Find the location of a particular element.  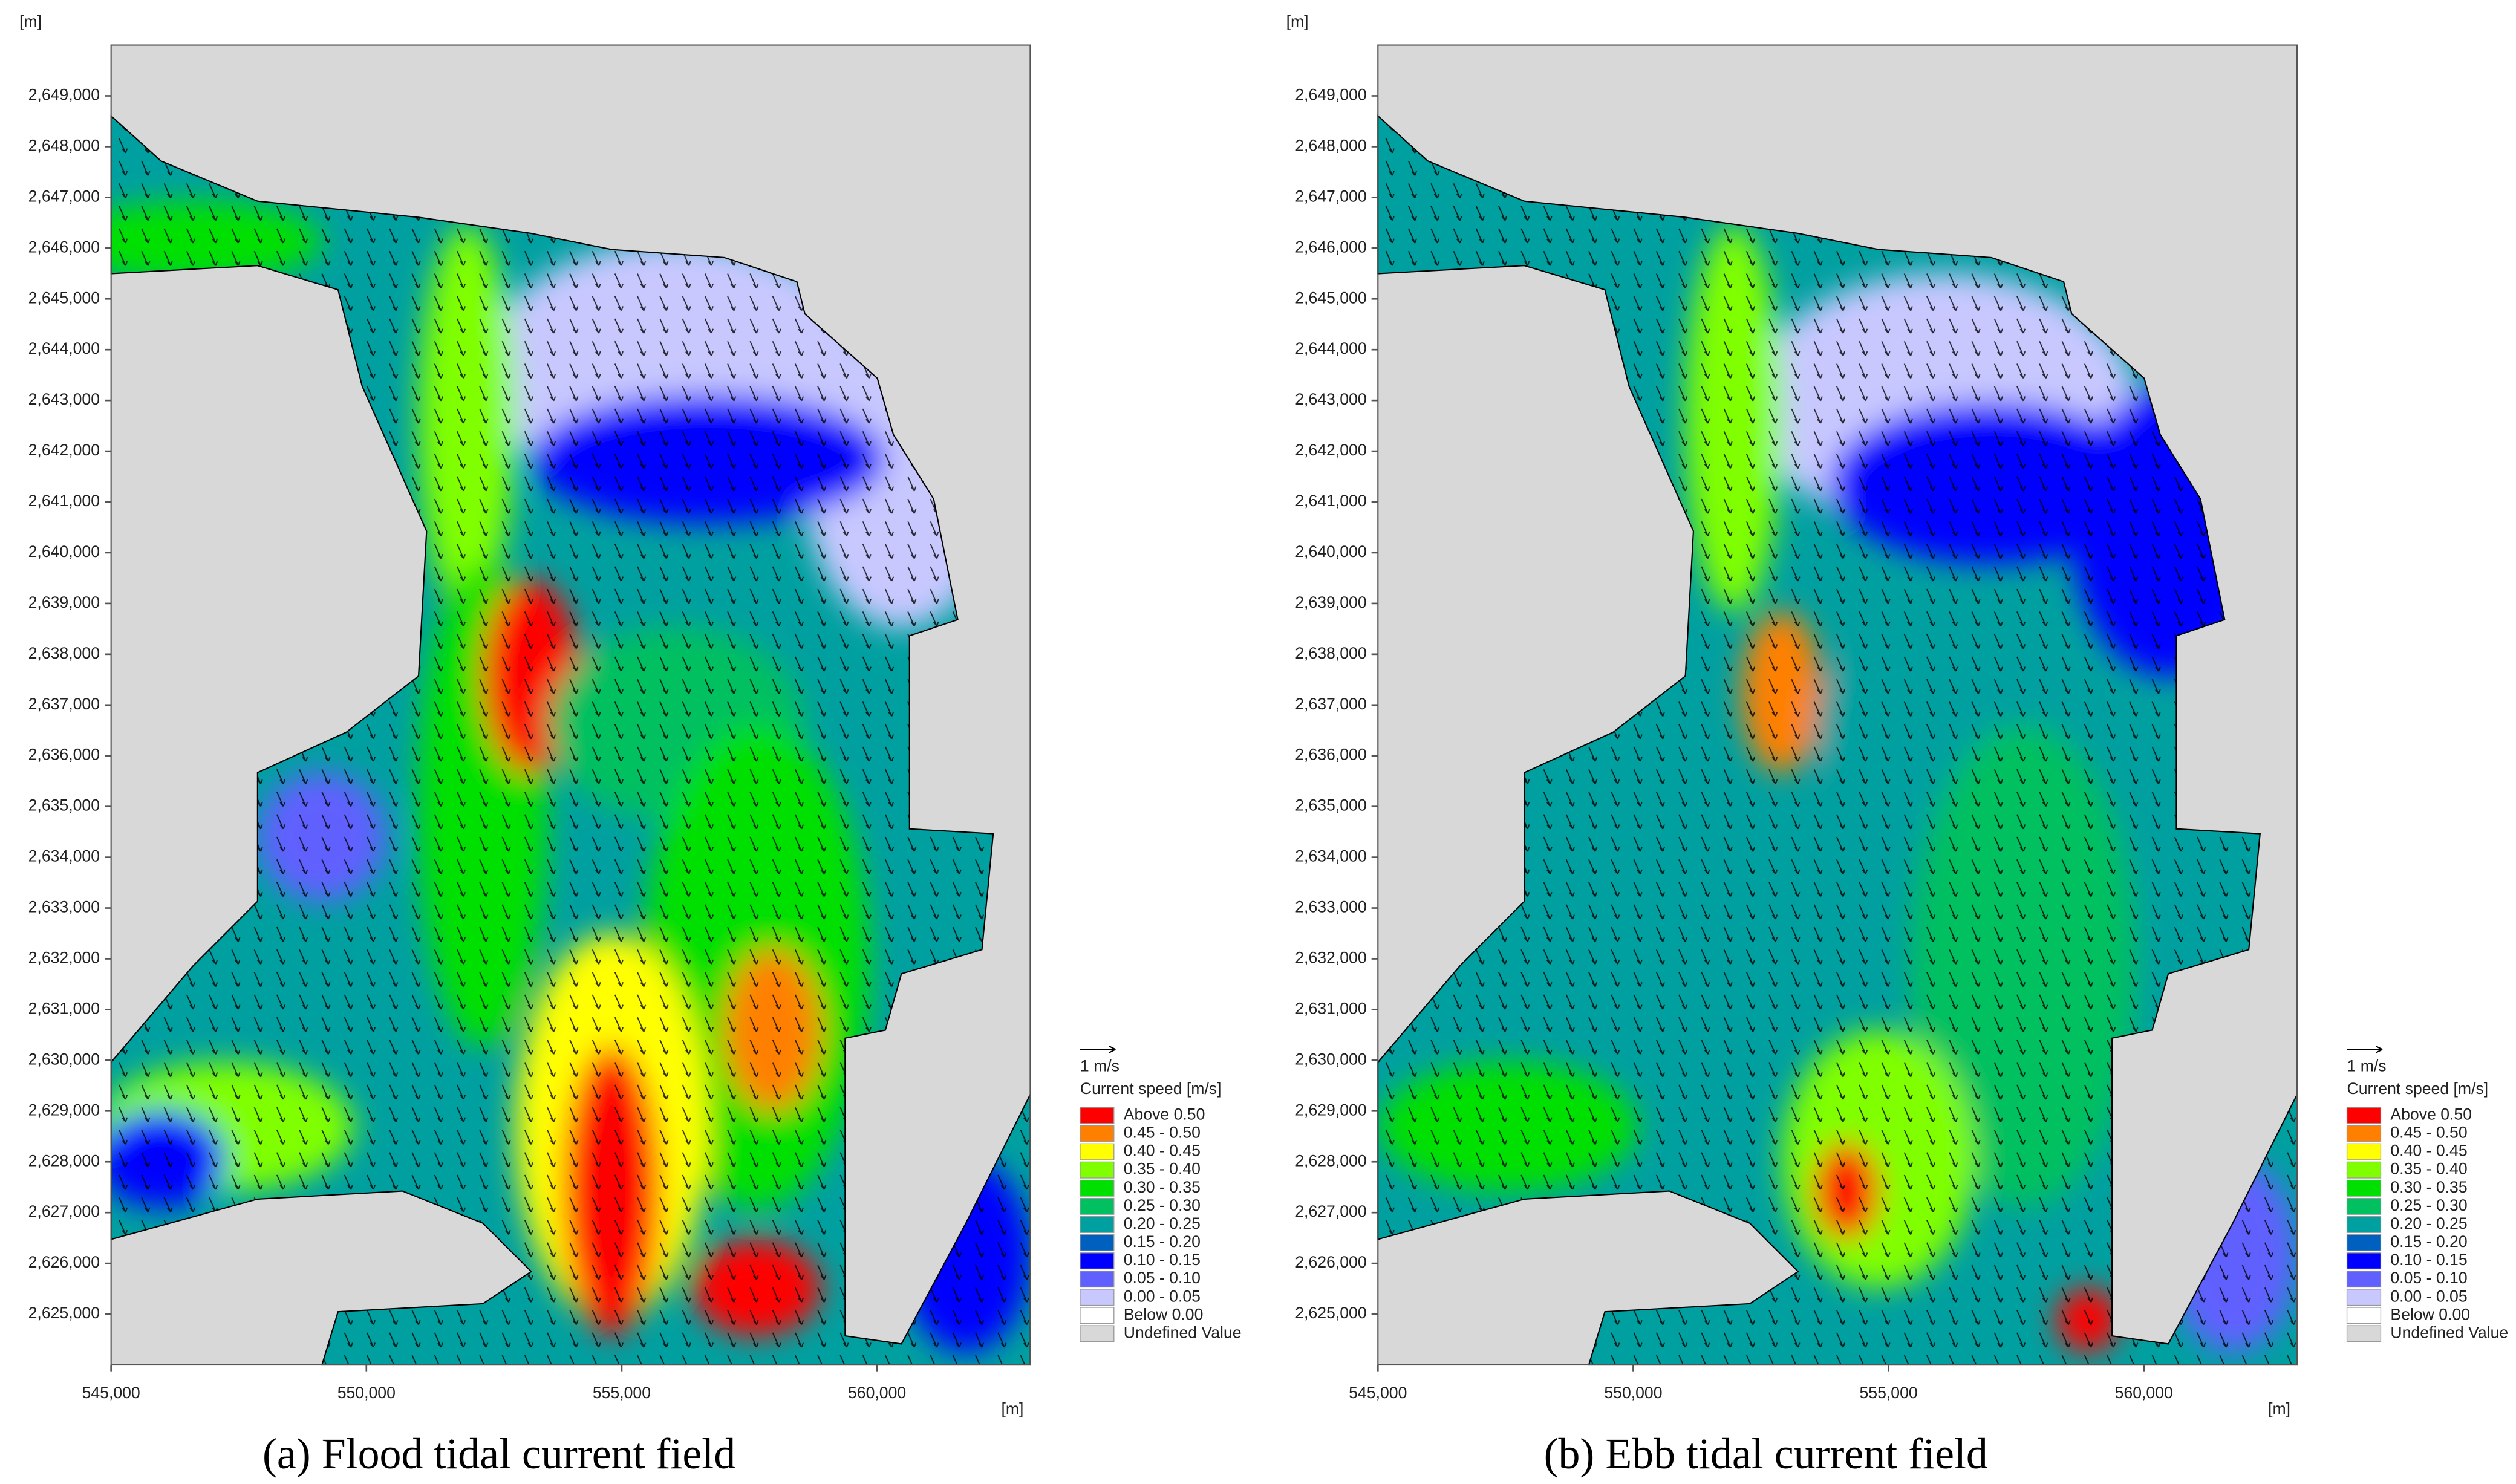

y-tick-label: 2,627,000 is located at coordinates (1330, 1211).